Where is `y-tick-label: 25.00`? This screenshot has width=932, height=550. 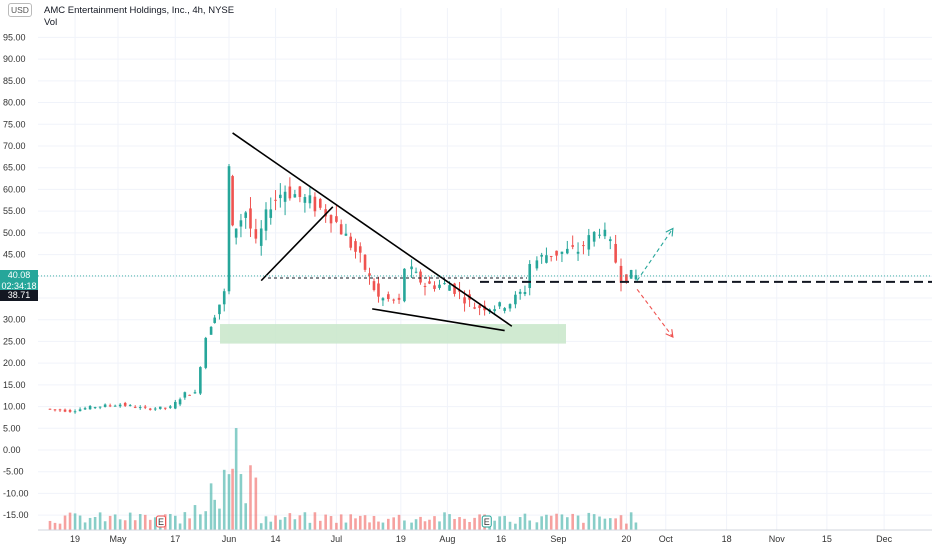
y-tick-label: 25.00 is located at coordinates (14, 341).